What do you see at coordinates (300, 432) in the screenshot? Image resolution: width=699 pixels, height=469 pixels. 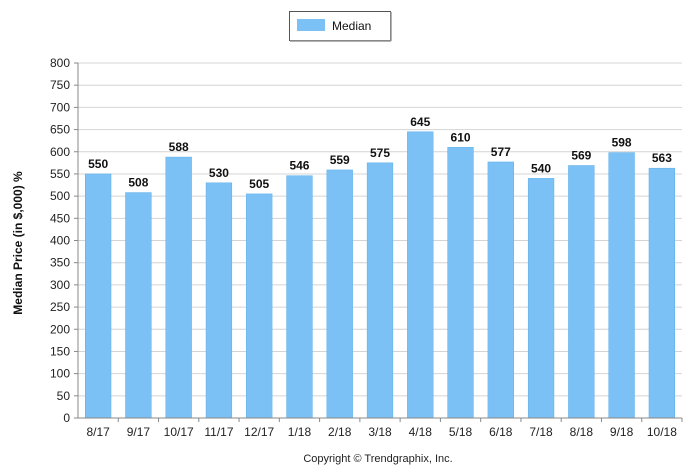 I see `x-tick-label: 1/18` at bounding box center [300, 432].